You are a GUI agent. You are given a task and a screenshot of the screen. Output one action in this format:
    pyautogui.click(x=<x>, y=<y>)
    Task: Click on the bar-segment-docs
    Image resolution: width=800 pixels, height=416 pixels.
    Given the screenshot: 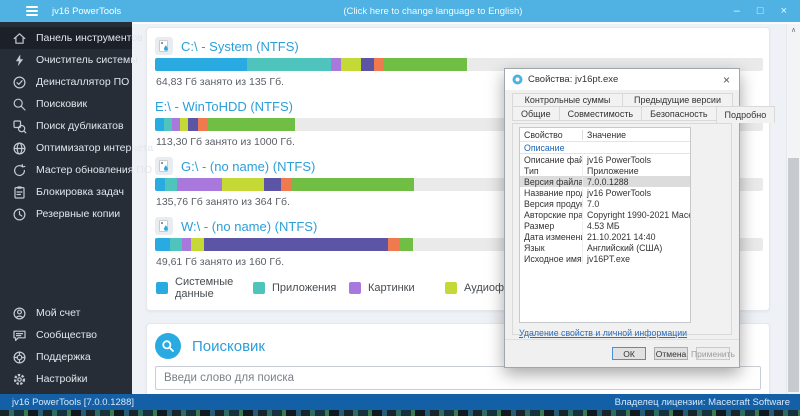 What is the action you would take?
    pyautogui.click(x=393, y=244)
    